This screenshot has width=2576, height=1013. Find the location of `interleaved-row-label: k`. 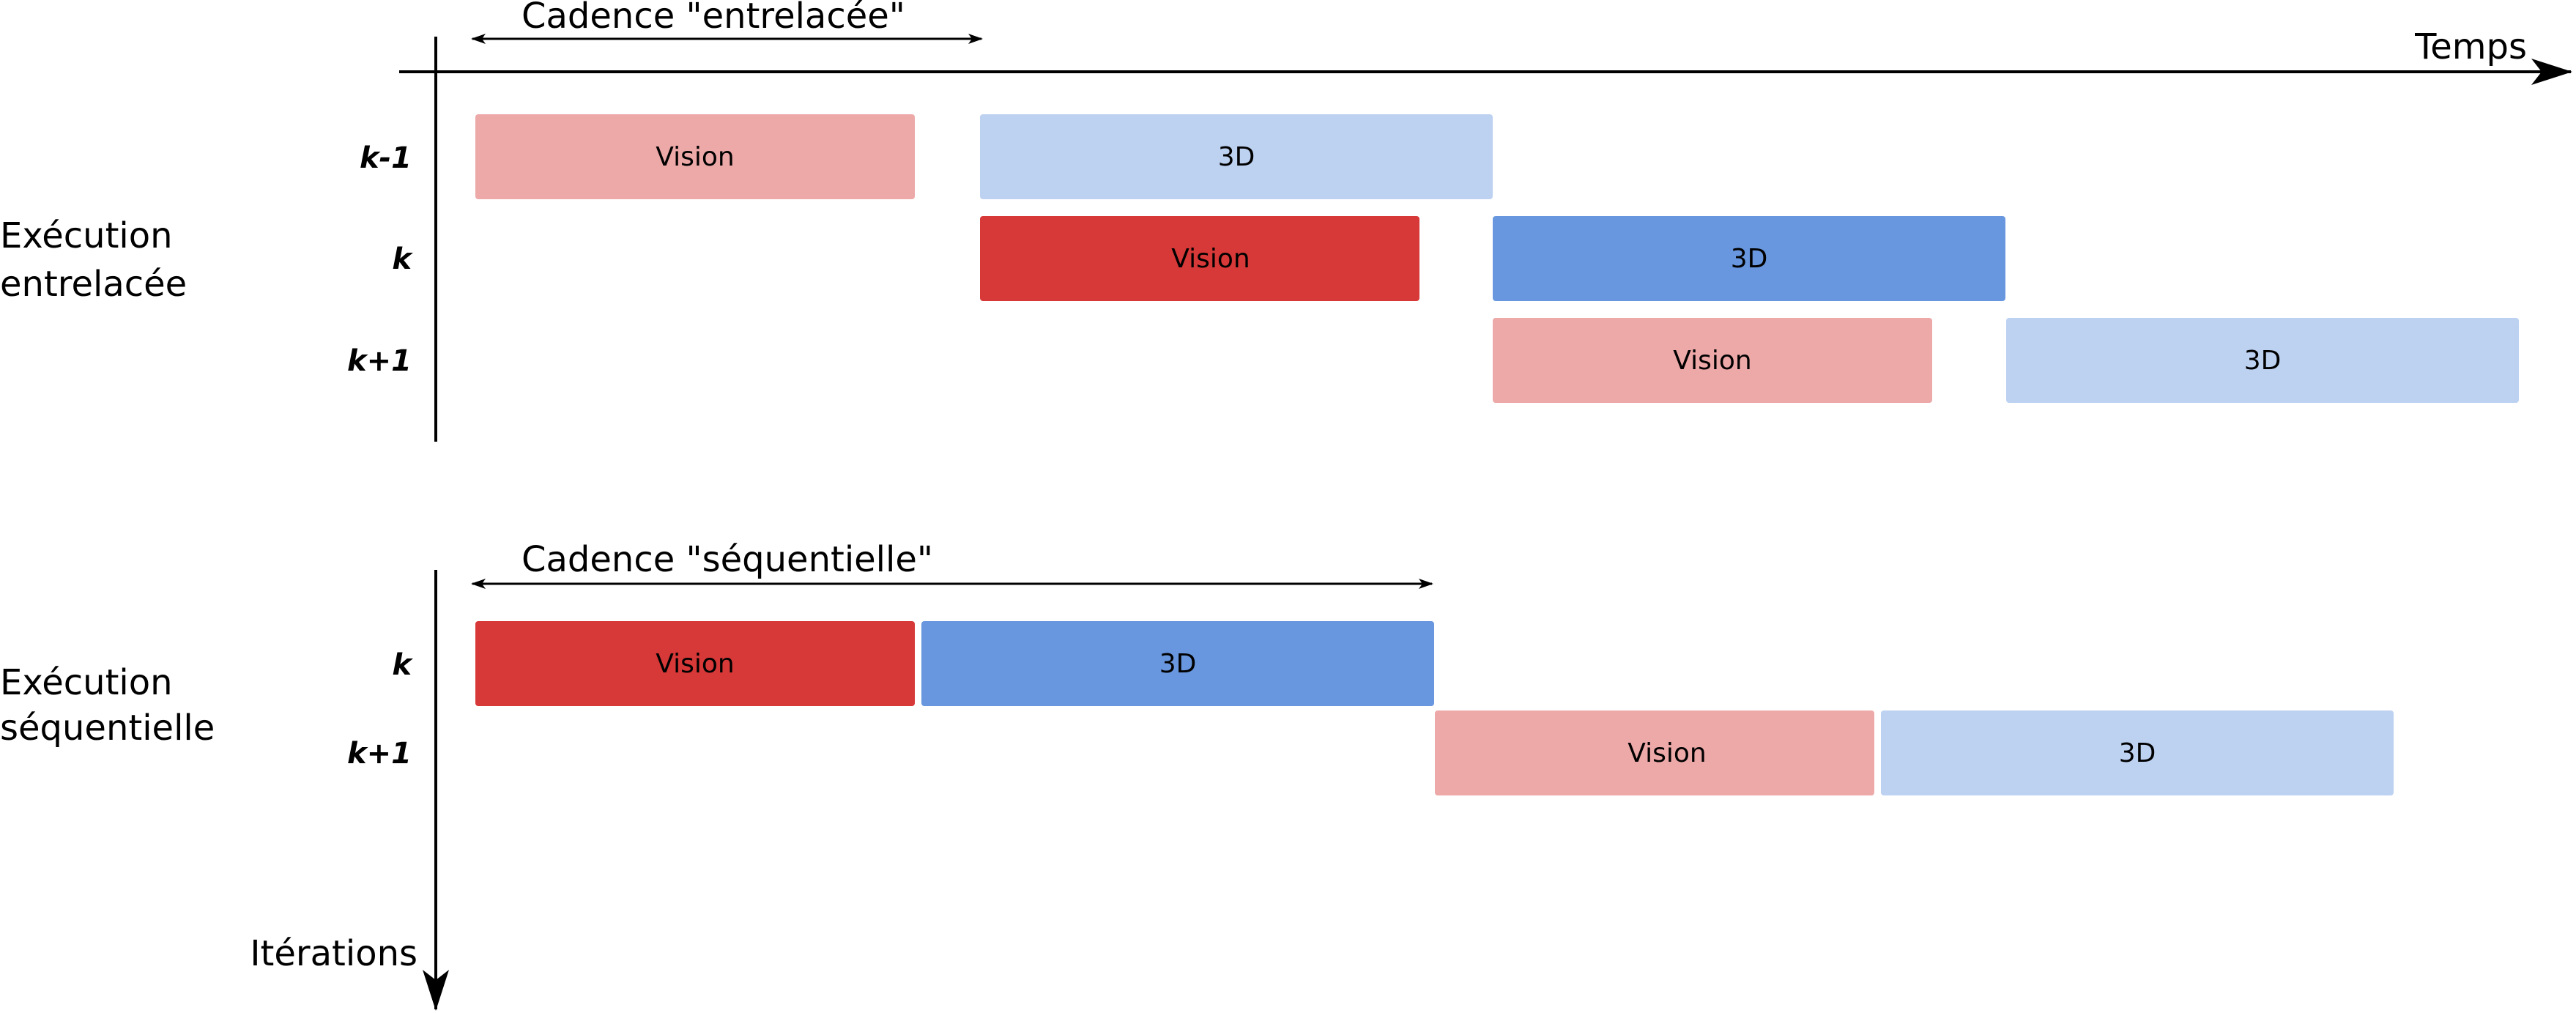

interleaved-row-label: k is located at coordinates (402, 259).